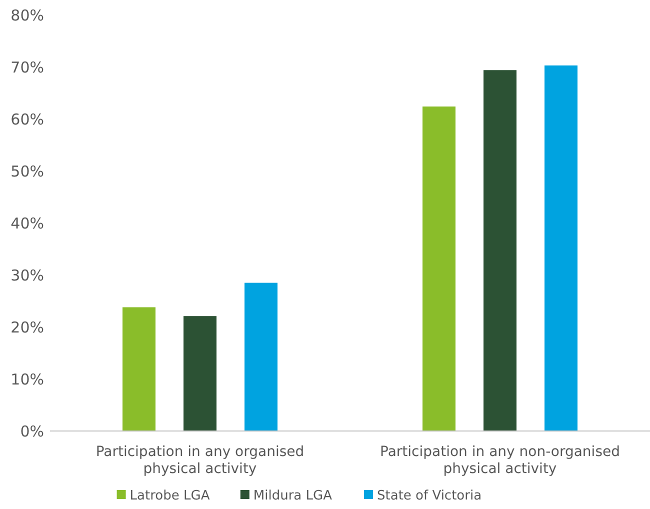 The width and height of the screenshot is (650, 509). What do you see at coordinates (27, 223) in the screenshot?
I see `y-tick-label: 40%` at bounding box center [27, 223].